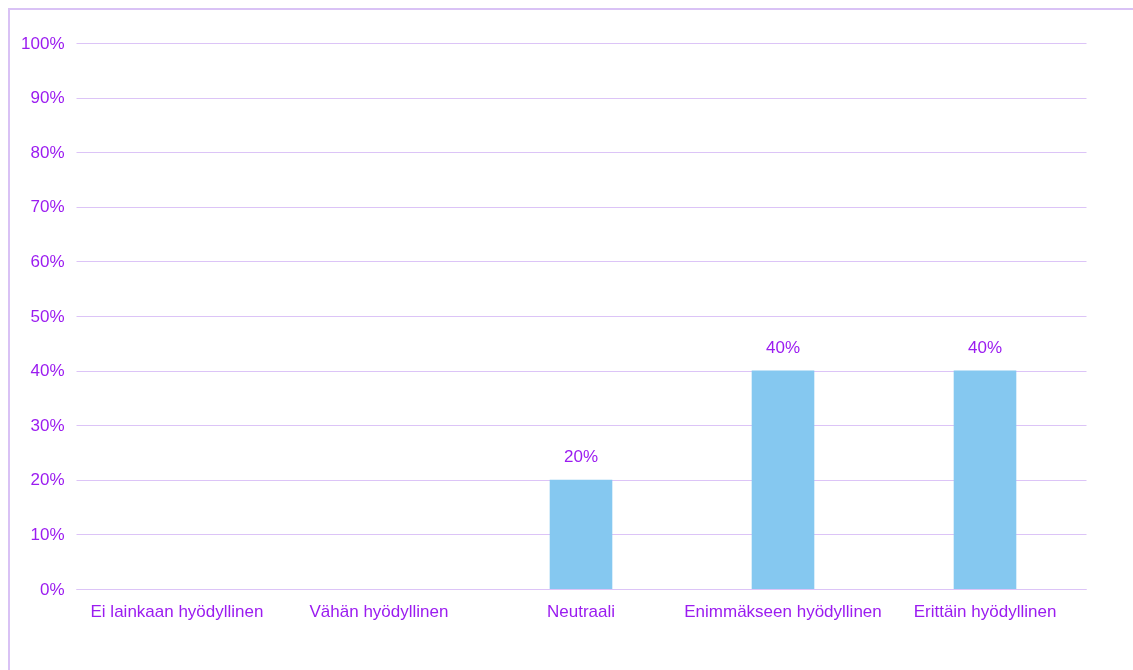  What do you see at coordinates (47, 152) in the screenshot?
I see `y-tick-label: 80%` at bounding box center [47, 152].